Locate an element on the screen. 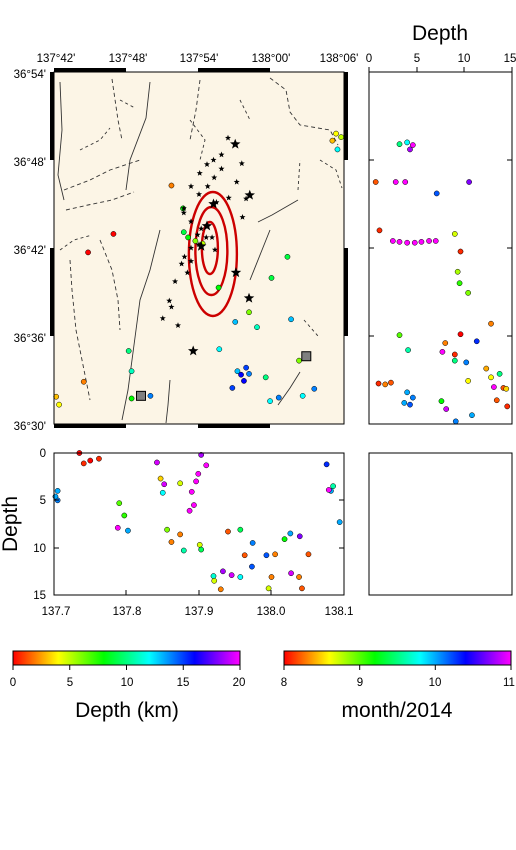 This screenshot has width=516, height=850. month-colorbar-tick: 8 is located at coordinates (284, 683).